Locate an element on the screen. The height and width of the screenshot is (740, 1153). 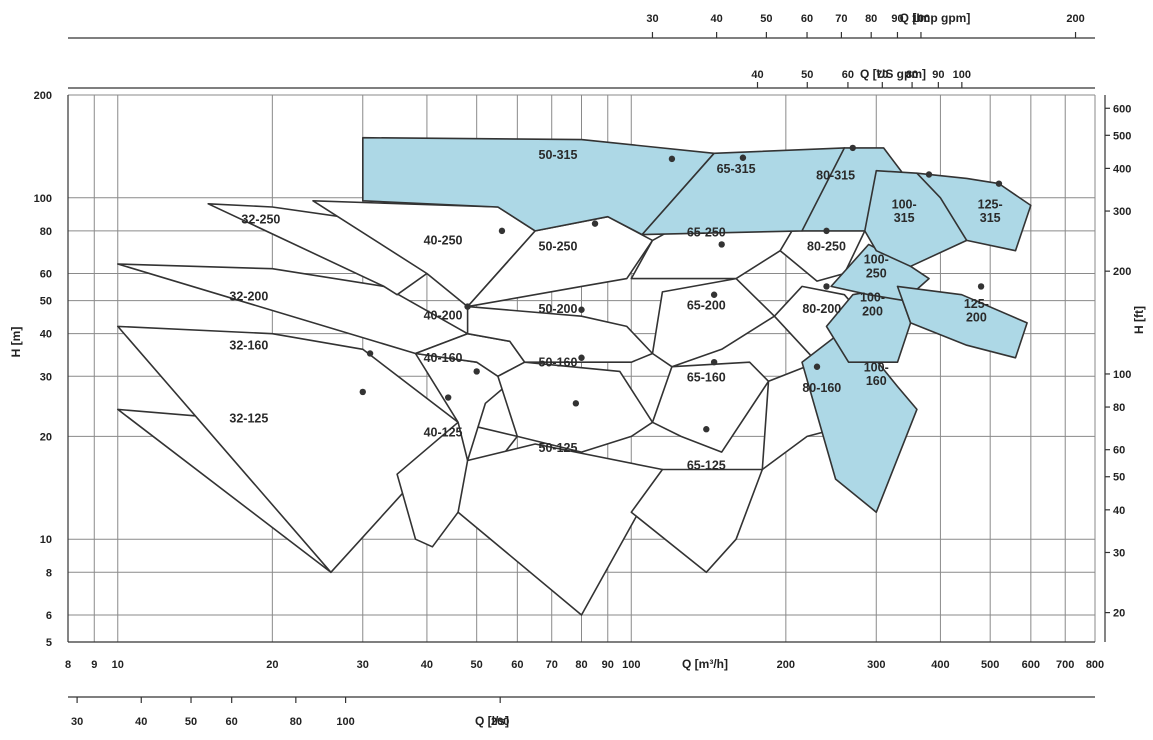
x-tick-label: 20 is located at coordinates (272, 665).